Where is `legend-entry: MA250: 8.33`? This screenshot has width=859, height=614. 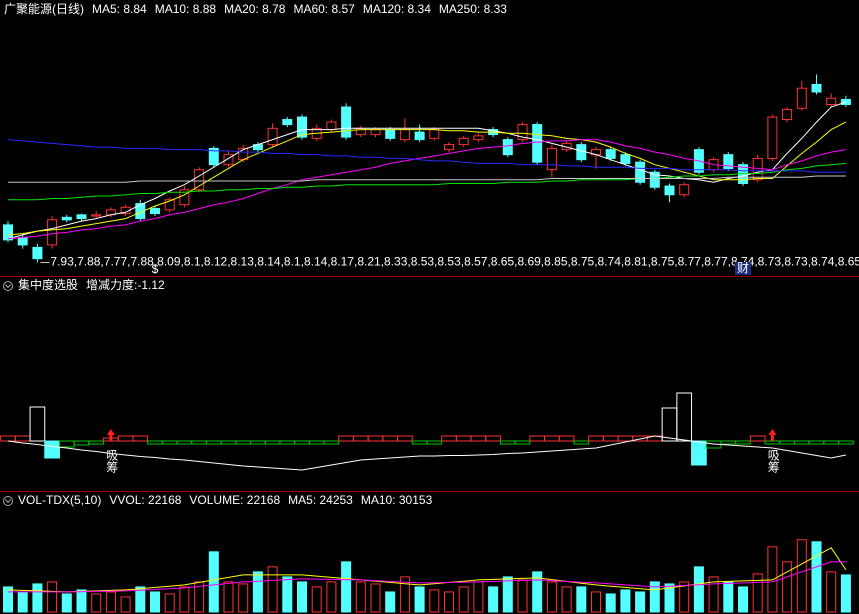
legend-entry: MA250: 8.33 is located at coordinates (473, 9).